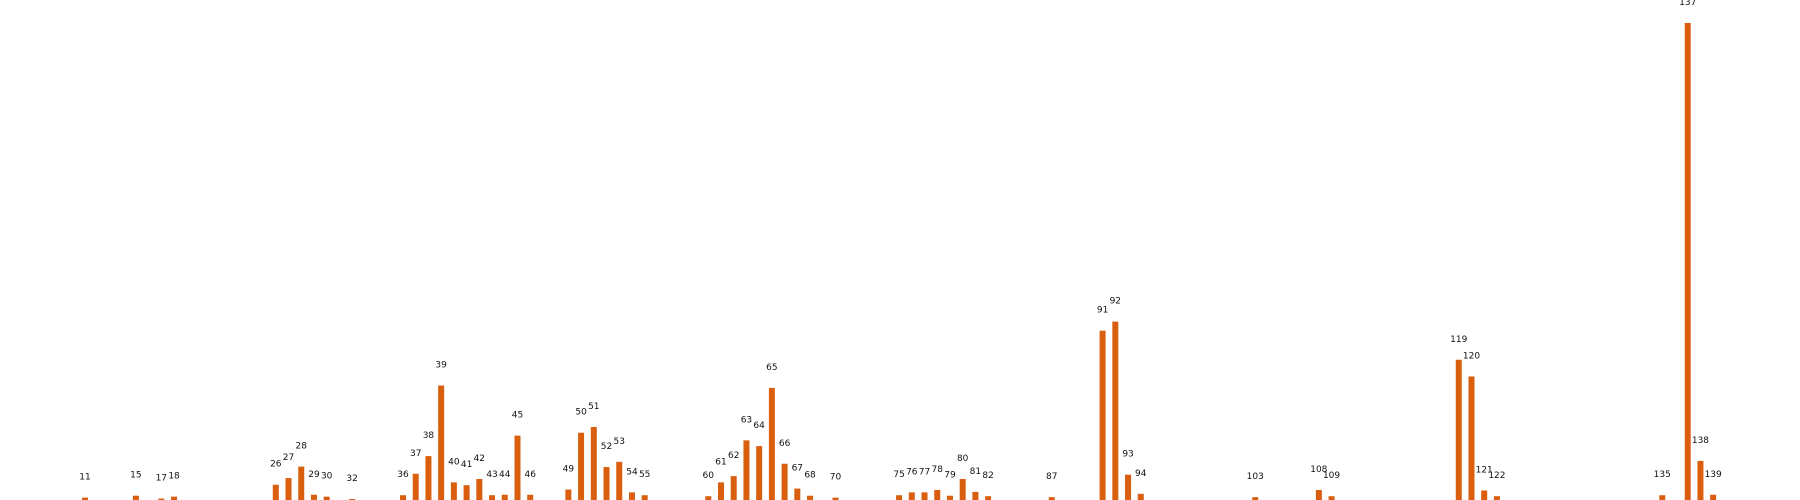 The image size is (1800, 500). What do you see at coordinates (1127, 455) in the screenshot?
I see `bar-label-93: 93` at bounding box center [1127, 455].